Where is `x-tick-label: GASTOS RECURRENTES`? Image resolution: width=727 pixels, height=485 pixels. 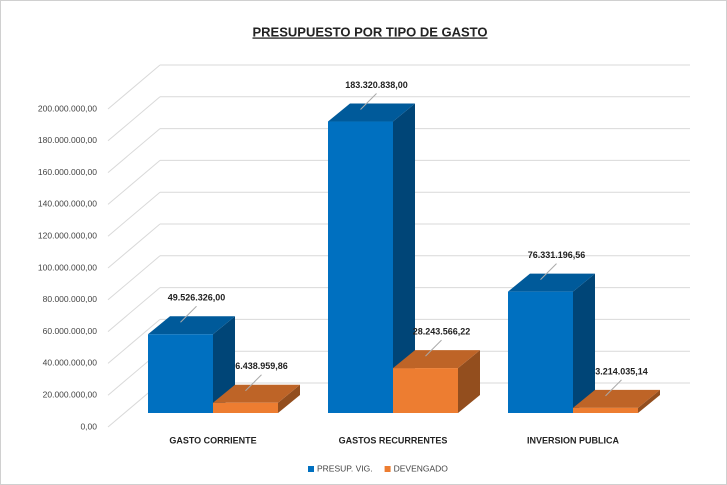
x-tick-label: GASTOS RECURRENTES is located at coordinates (393, 440).